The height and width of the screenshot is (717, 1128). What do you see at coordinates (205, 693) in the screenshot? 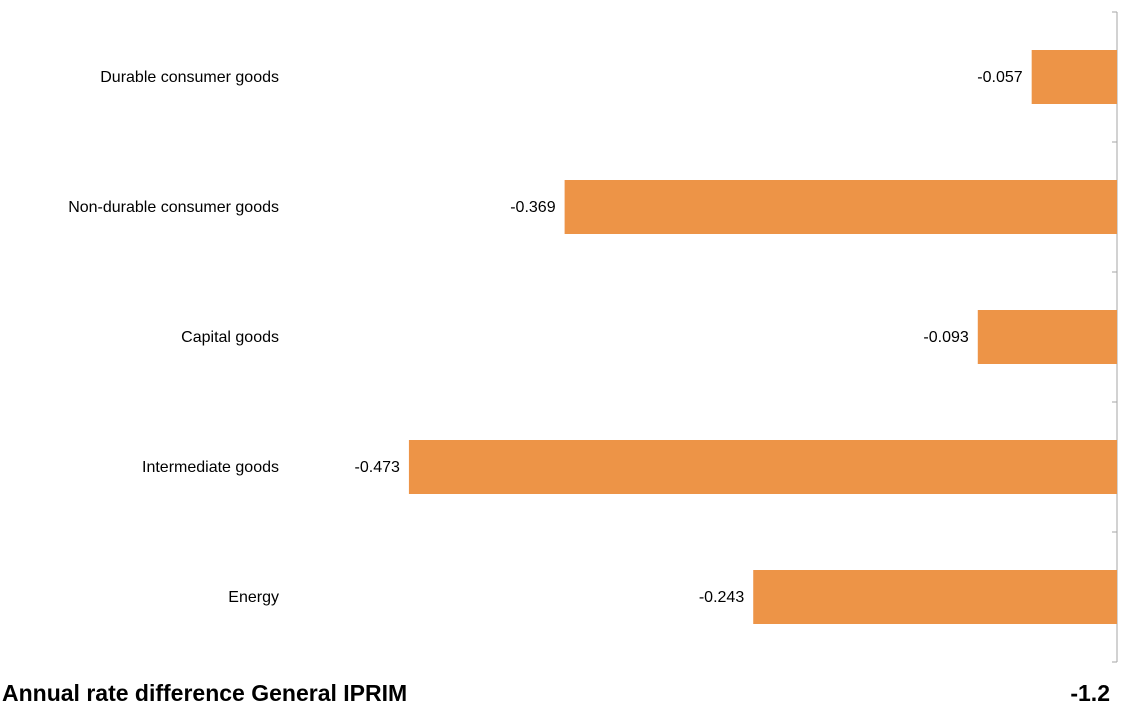
I see `summary-label: Annual rate difference General IPRIM` at bounding box center [205, 693].